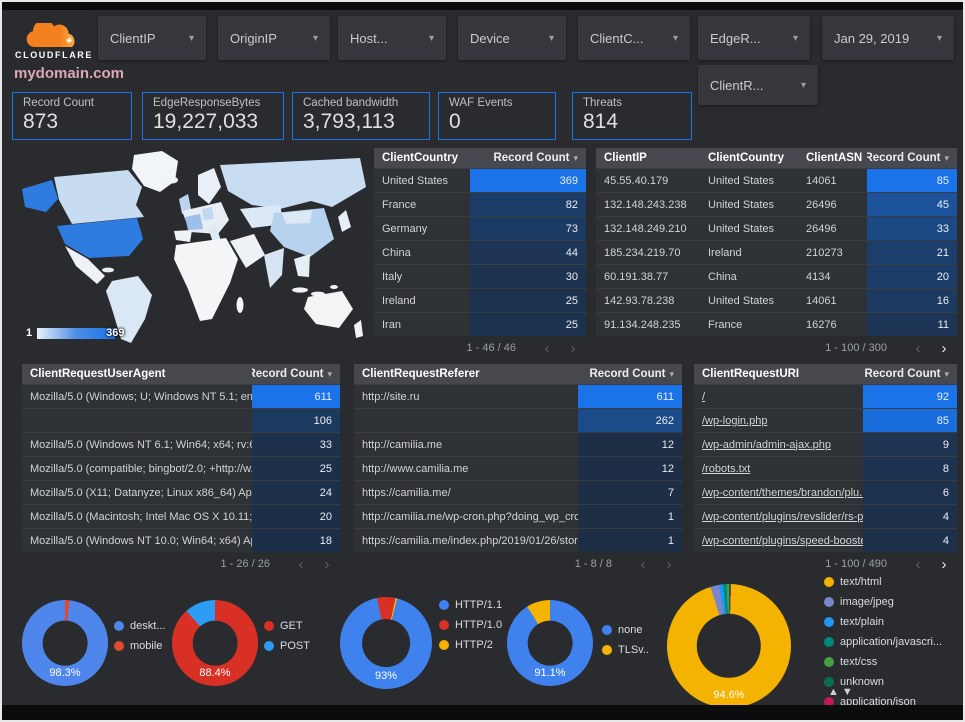 Image resolution: width=965 pixels, height=722 pixels. Describe the element at coordinates (892, 662) in the screenshot. I see `legend-item: text/css` at that location.